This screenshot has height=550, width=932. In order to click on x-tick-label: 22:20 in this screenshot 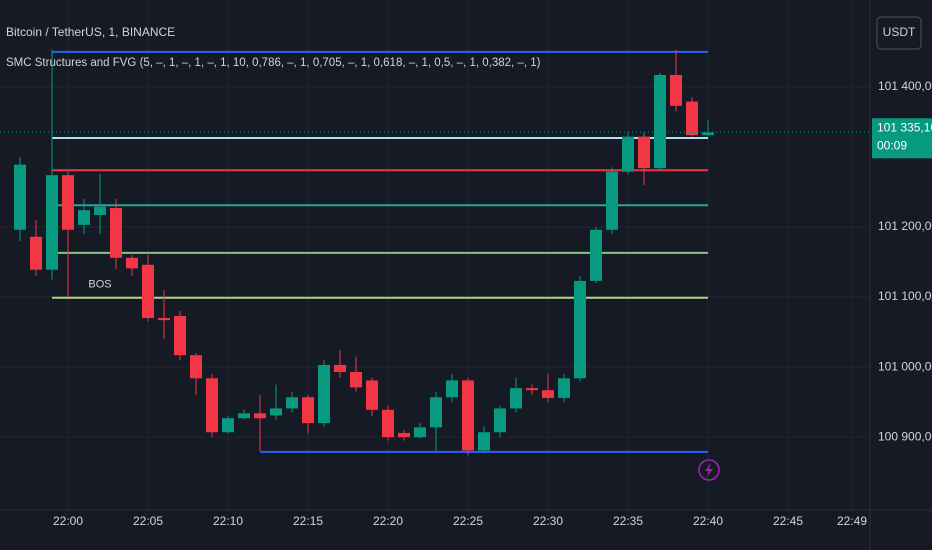, I will do `click(388, 521)`.